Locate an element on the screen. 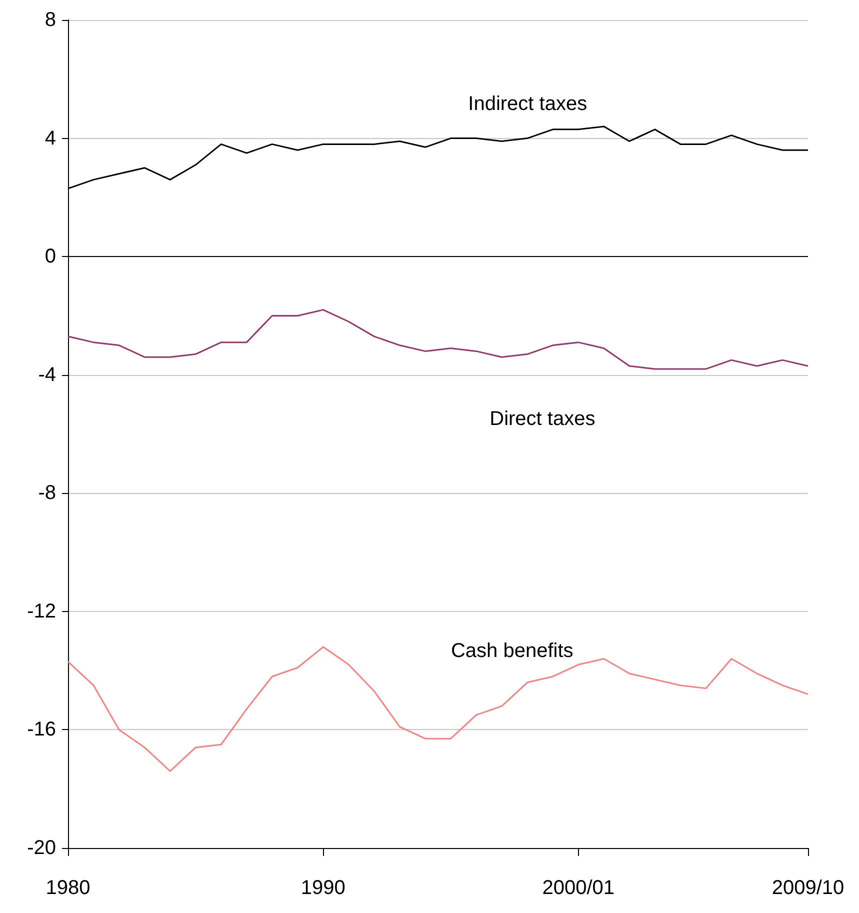  x-tick-label: 2000/01 is located at coordinates (578, 888).